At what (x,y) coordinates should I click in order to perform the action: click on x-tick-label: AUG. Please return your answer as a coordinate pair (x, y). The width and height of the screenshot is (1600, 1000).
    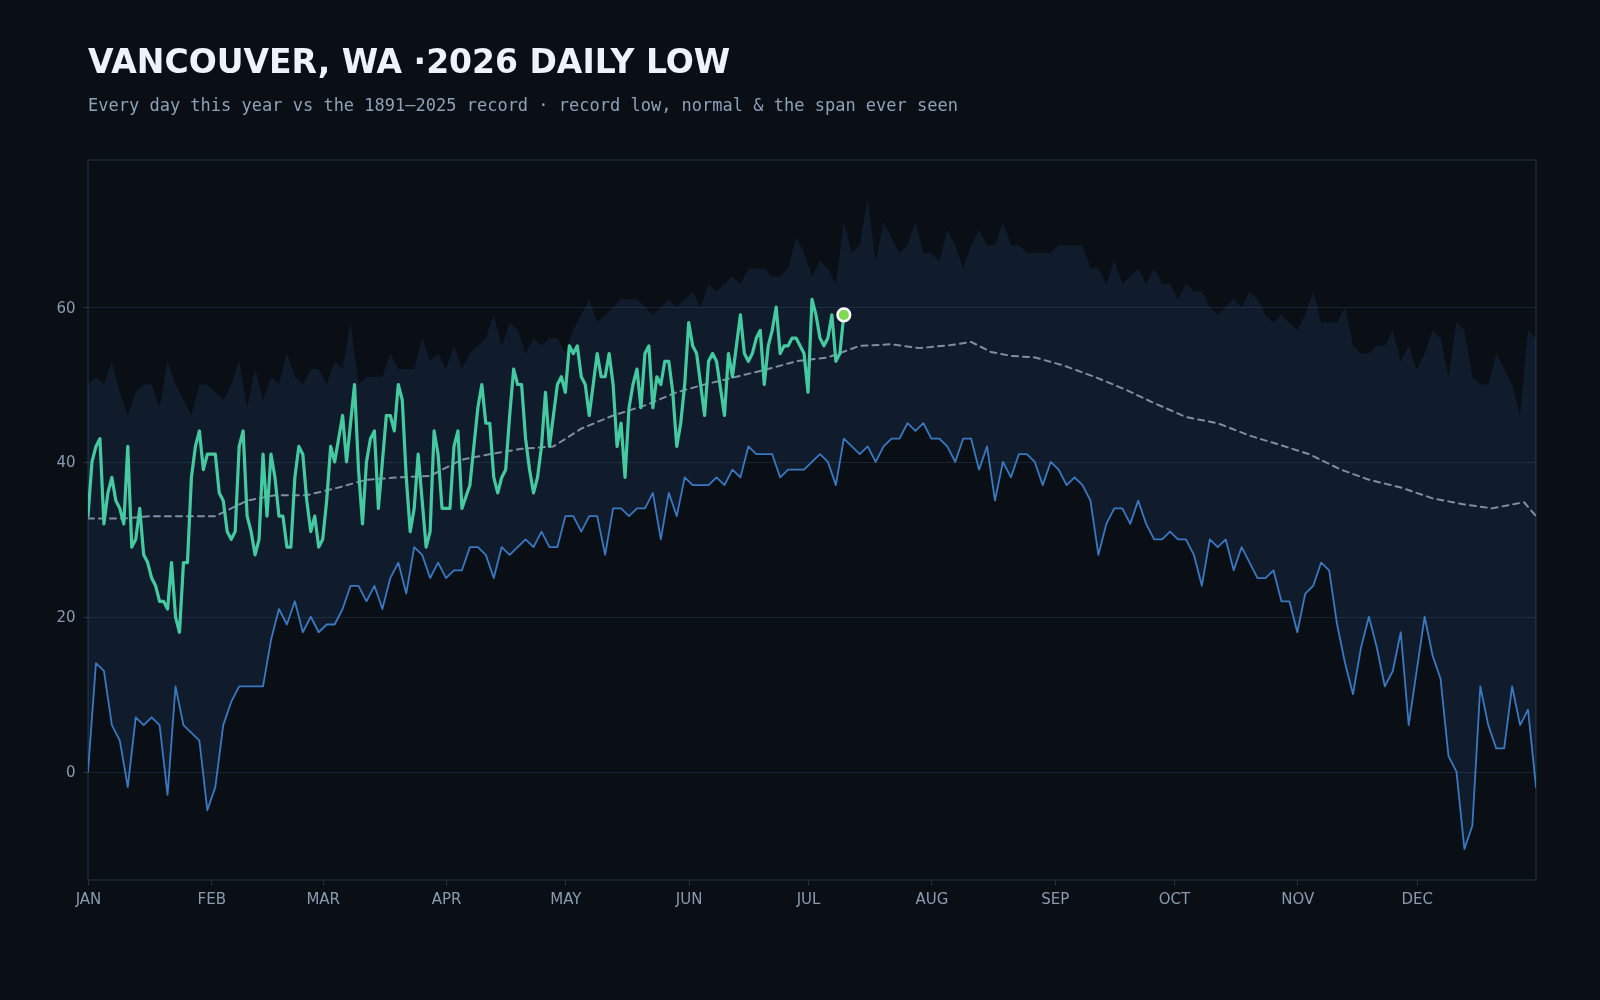
    Looking at the image, I should click on (932, 898).